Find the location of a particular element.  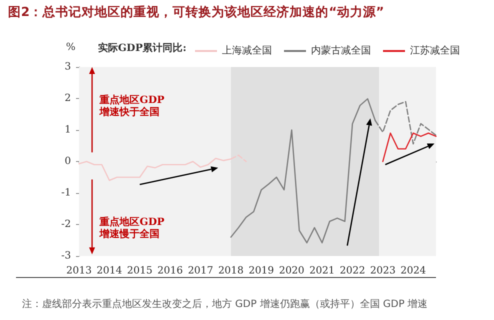

x-tick-label: 2022 is located at coordinates (353, 271).